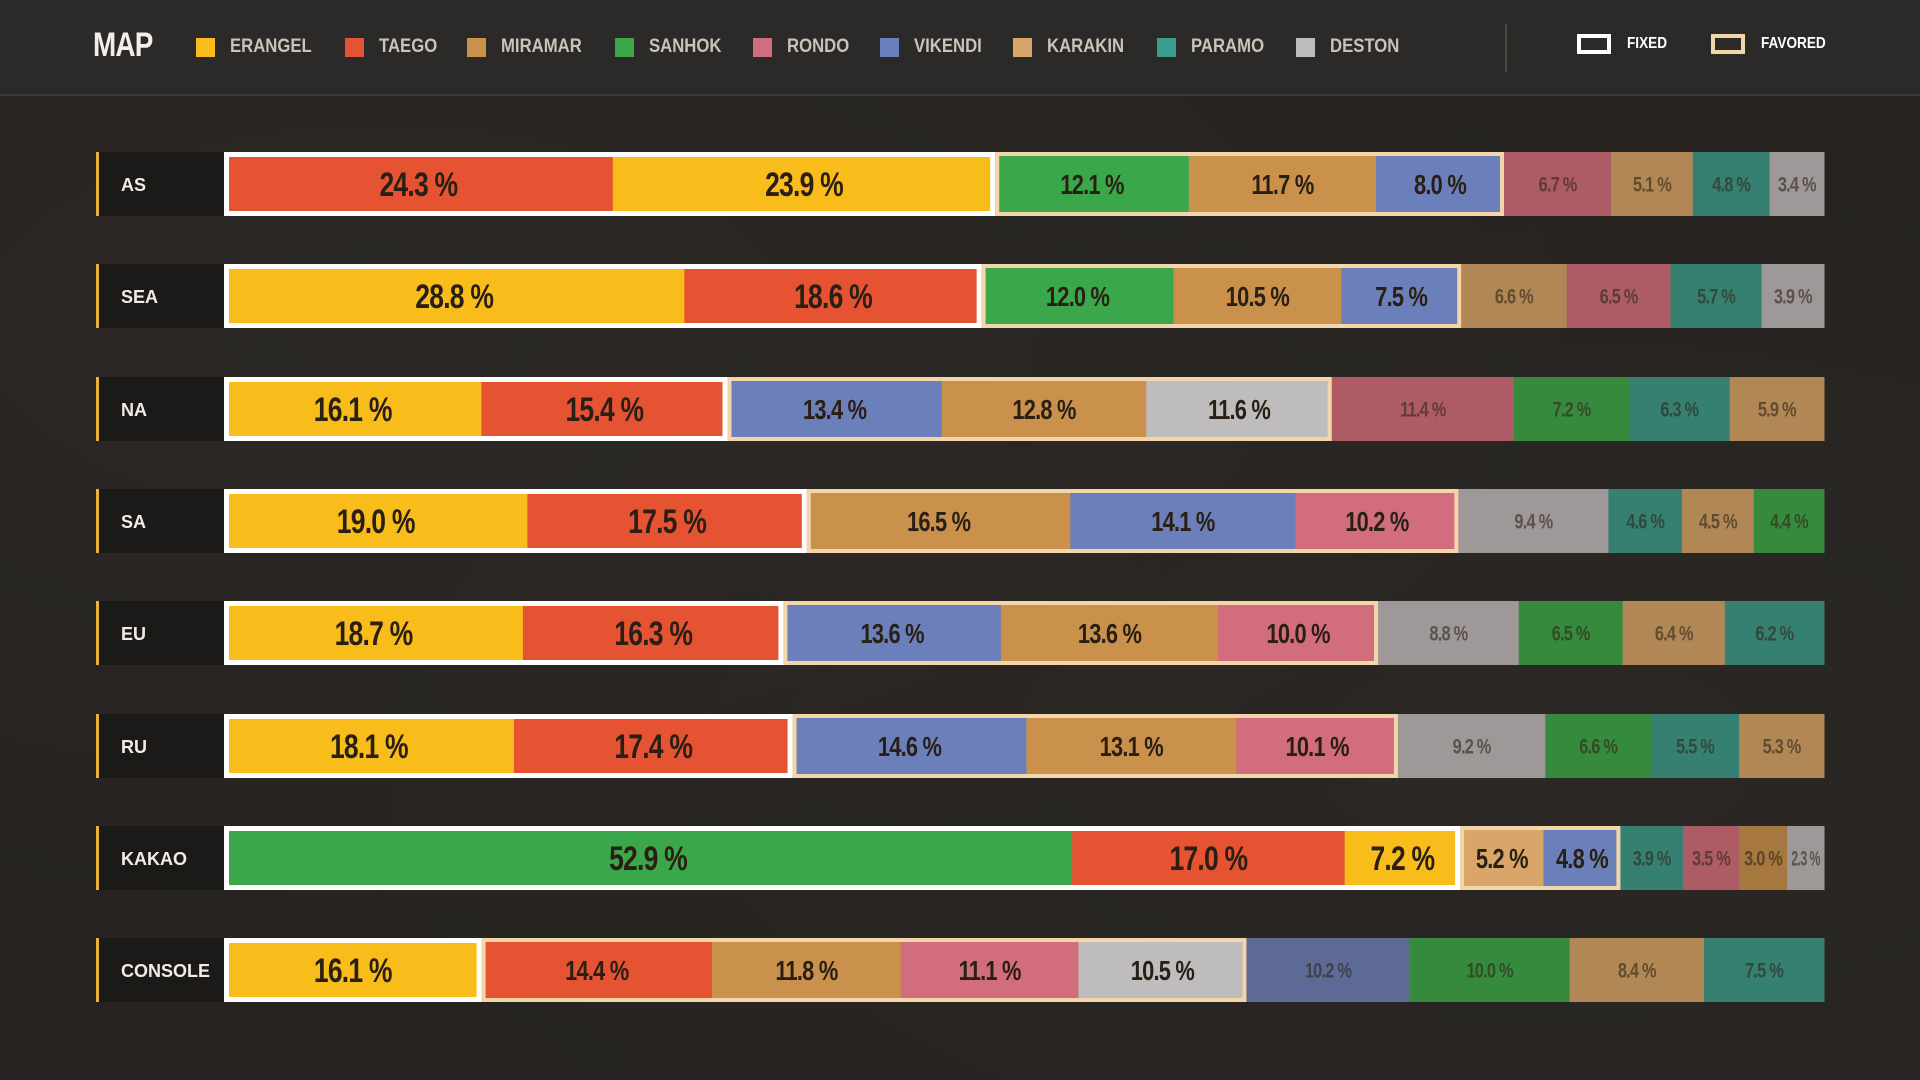  What do you see at coordinates (1711, 858) in the screenshot?
I see `segment-label: 3.5 %` at bounding box center [1711, 858].